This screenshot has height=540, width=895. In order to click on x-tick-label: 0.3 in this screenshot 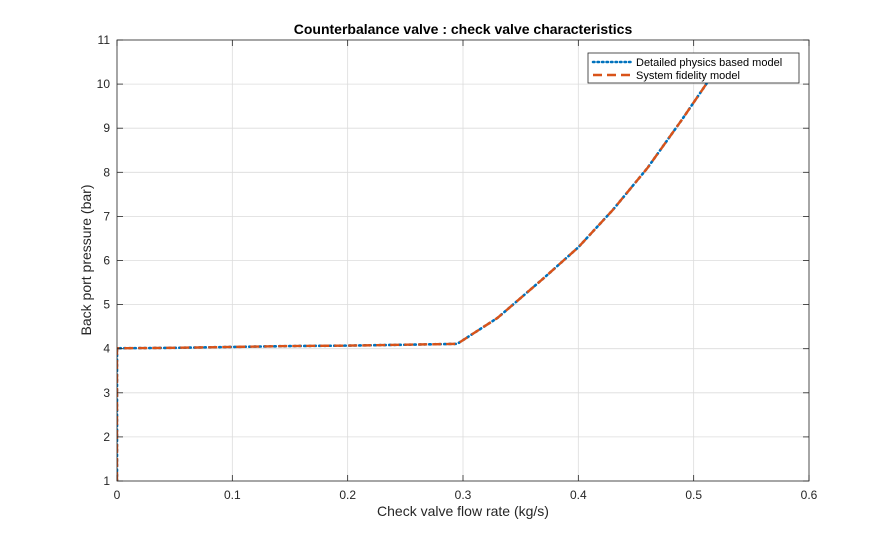, I will do `click(463, 495)`.